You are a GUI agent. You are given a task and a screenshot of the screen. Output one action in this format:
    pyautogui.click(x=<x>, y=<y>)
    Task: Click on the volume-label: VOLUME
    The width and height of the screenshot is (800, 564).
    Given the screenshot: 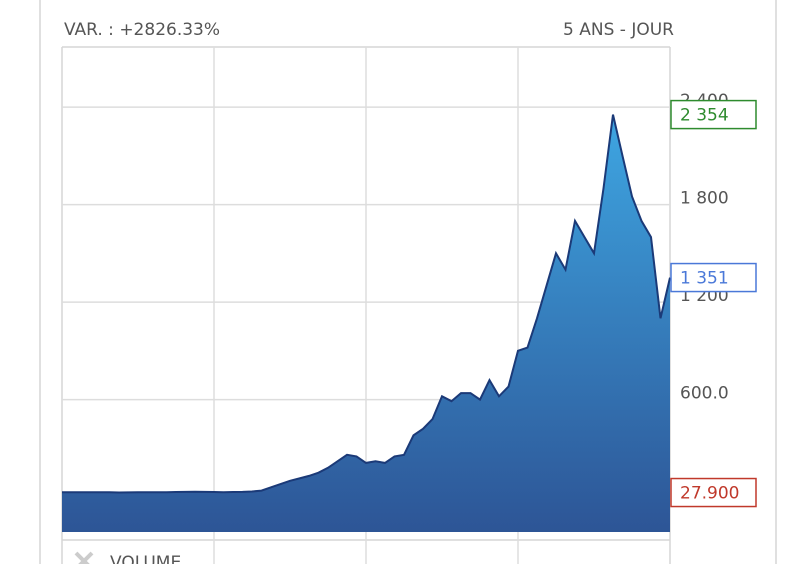 What is the action you would take?
    pyautogui.click(x=145, y=558)
    